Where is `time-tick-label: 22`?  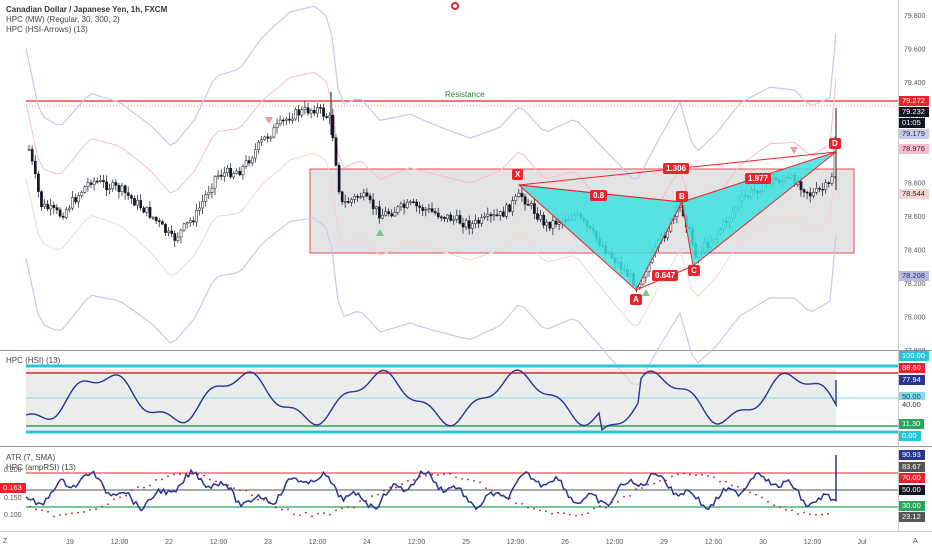 time-tick-label: 22 is located at coordinates (169, 542).